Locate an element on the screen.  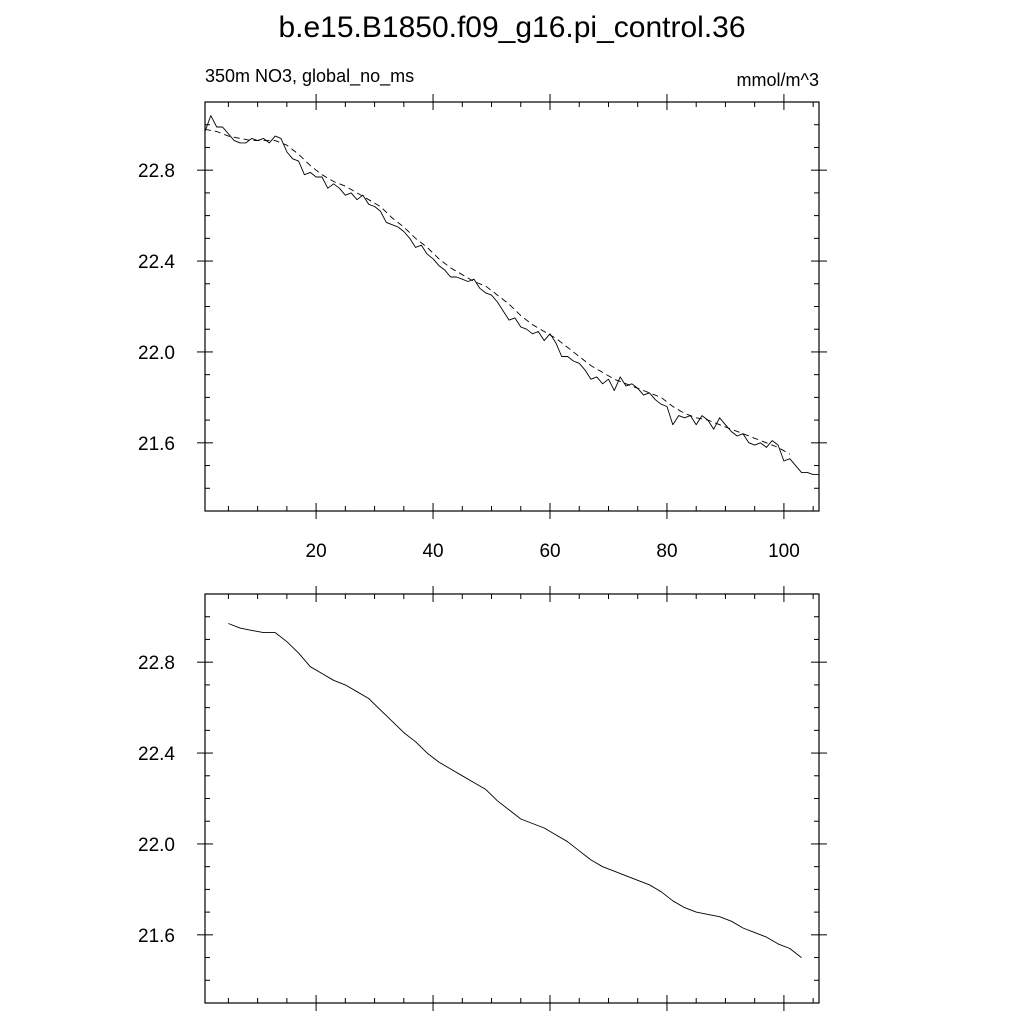
x-tick-label: 100 is located at coordinates (784, 551).